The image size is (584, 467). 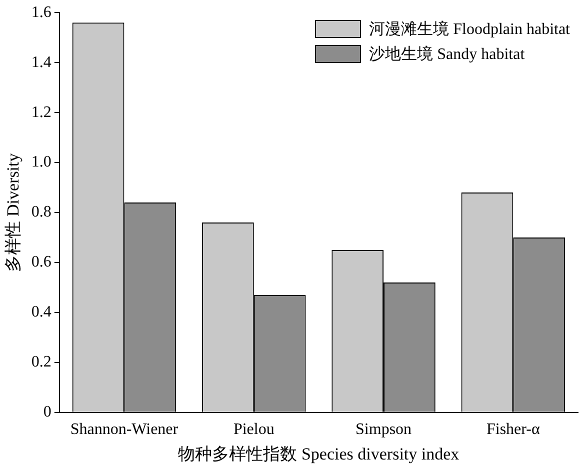 I want to click on y-tick-label: 0.4, so click(x=41, y=312).